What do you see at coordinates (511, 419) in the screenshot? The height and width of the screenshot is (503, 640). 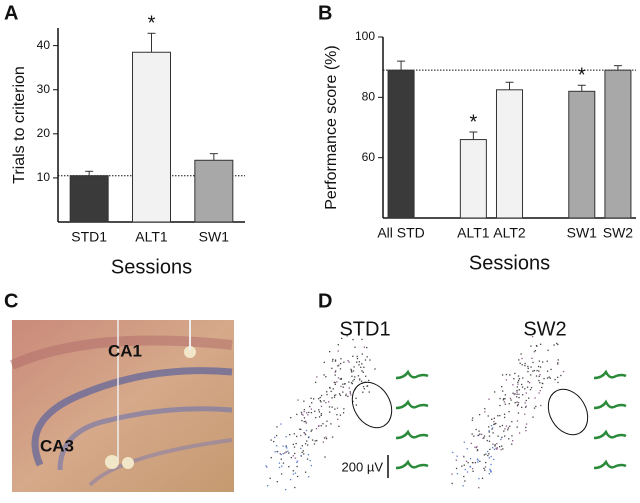 I see `waveforms` at bounding box center [511, 419].